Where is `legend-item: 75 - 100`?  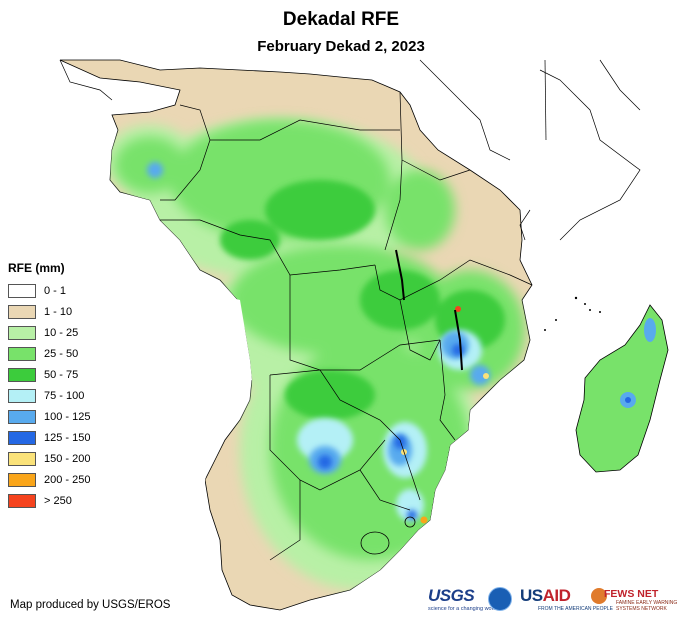 legend-item: 75 - 100 is located at coordinates (49, 395).